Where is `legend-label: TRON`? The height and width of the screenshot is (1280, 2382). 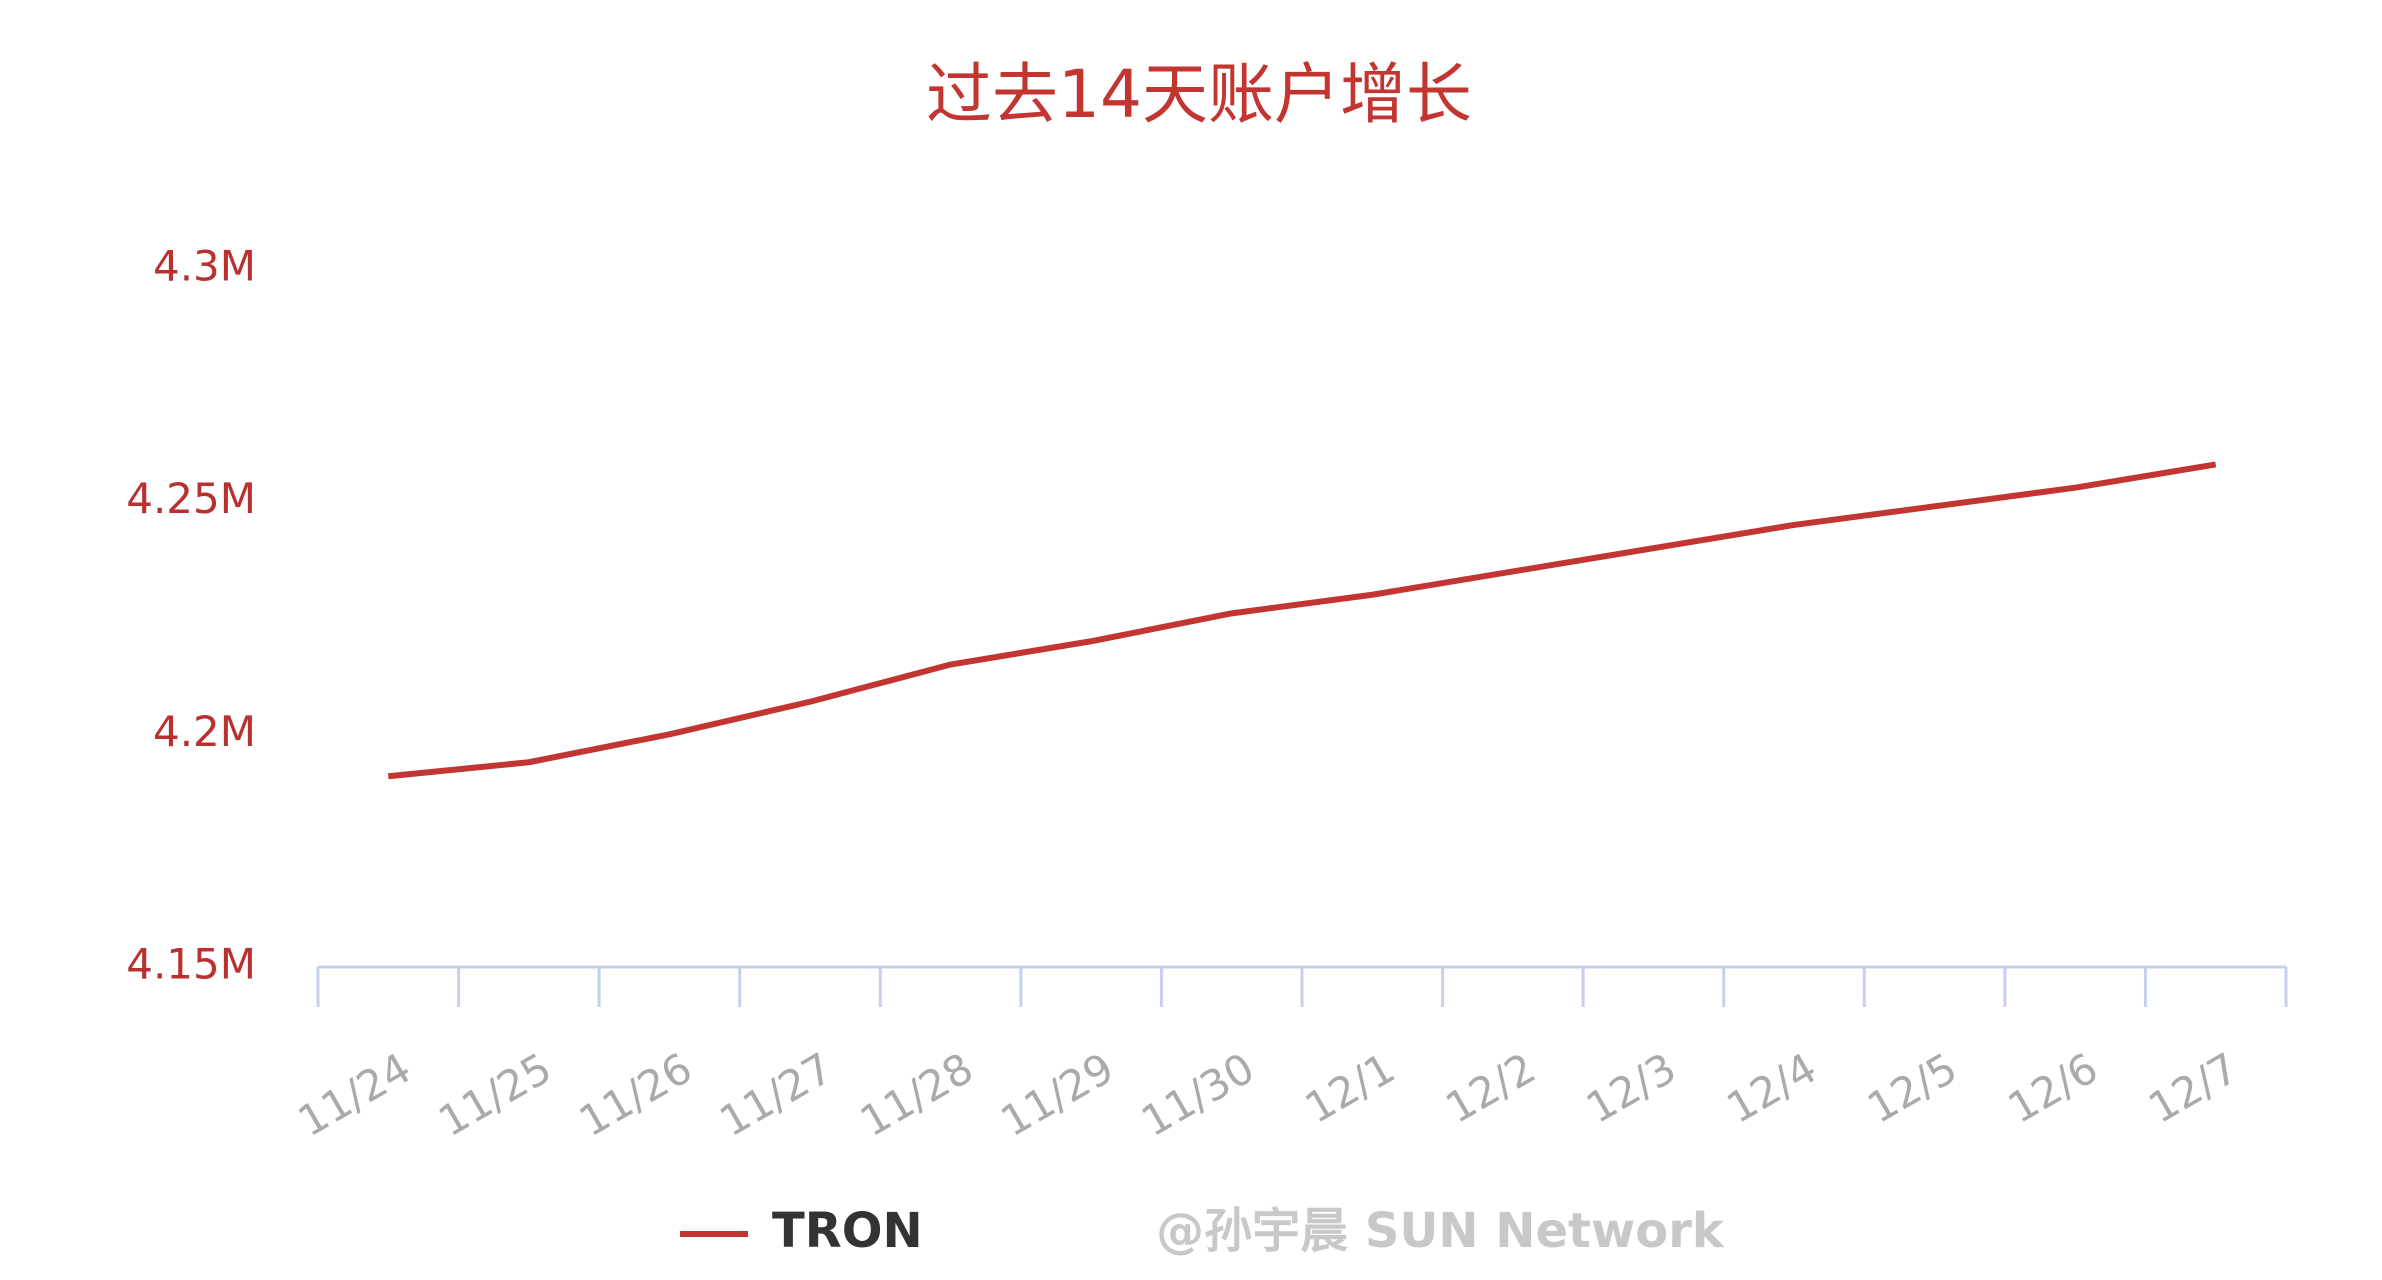 legend-label: TRON is located at coordinates (847, 1231).